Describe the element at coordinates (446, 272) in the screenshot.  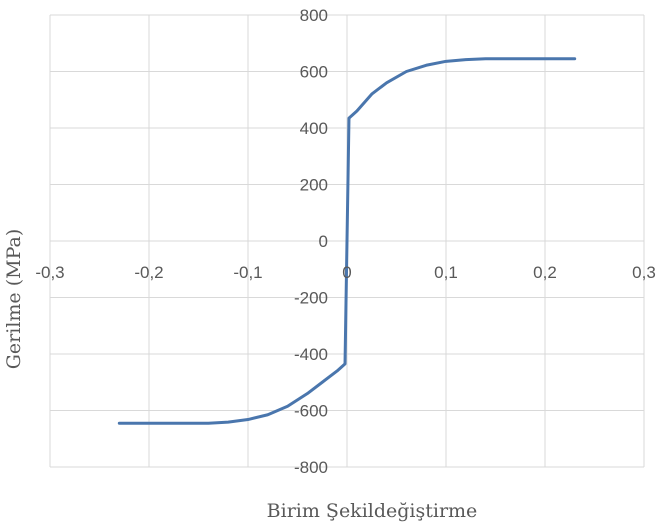
I see `x-tick-label: 0,1` at that location.